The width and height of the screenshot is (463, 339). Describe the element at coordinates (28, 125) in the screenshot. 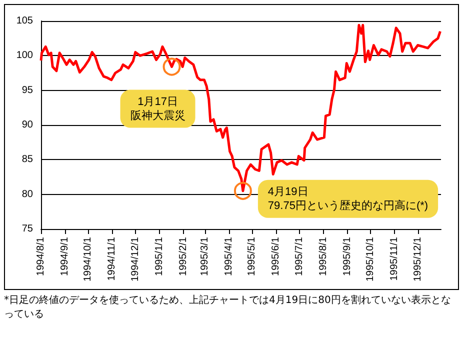

I see `y-tick-label: 90` at that location.